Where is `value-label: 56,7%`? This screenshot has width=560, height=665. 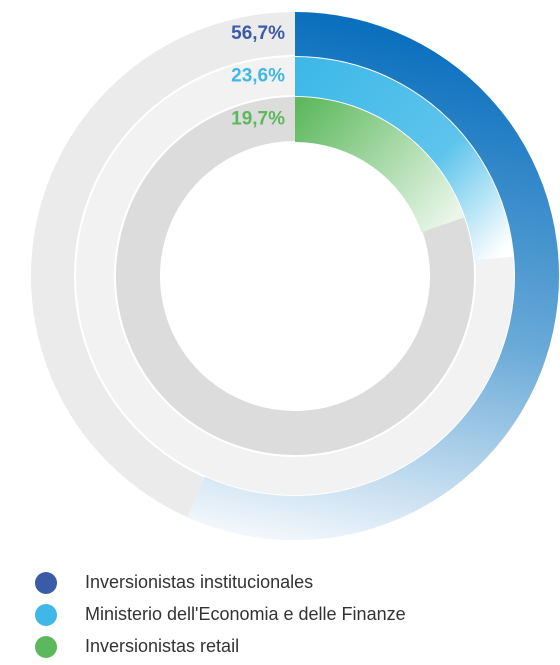
value-label: 56,7% is located at coordinates (258, 33).